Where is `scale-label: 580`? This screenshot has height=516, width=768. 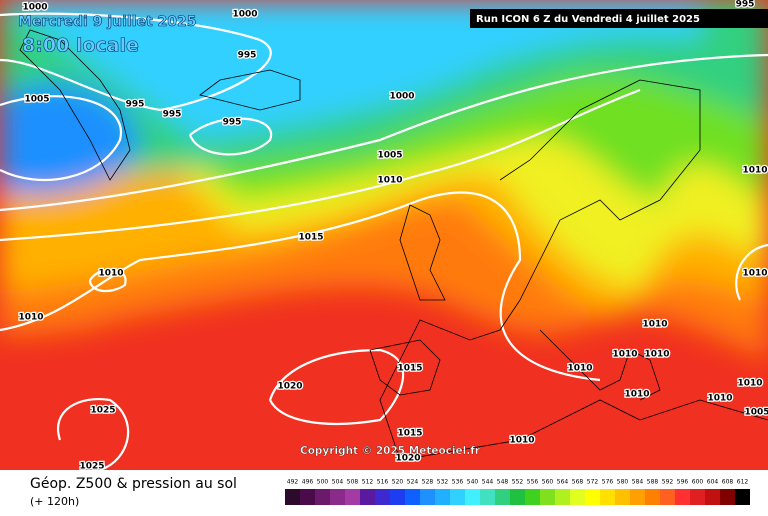 scale-label: 580 is located at coordinates (623, 482).